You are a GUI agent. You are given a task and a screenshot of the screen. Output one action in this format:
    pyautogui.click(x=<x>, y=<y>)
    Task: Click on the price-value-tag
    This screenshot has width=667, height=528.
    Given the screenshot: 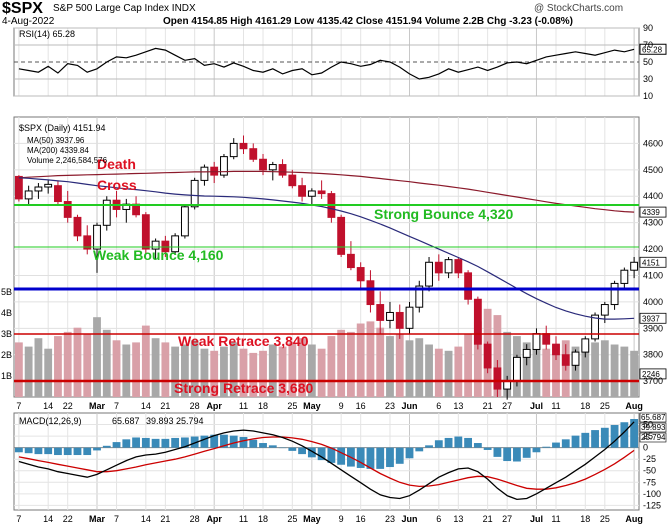 What is the action you would take?
    pyautogui.click(x=653, y=262)
    